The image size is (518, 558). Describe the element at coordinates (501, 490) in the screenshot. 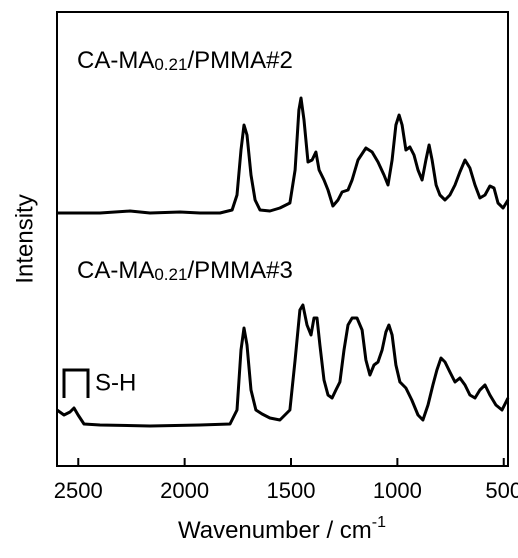

I see `x-tick-label: 500` at that location.